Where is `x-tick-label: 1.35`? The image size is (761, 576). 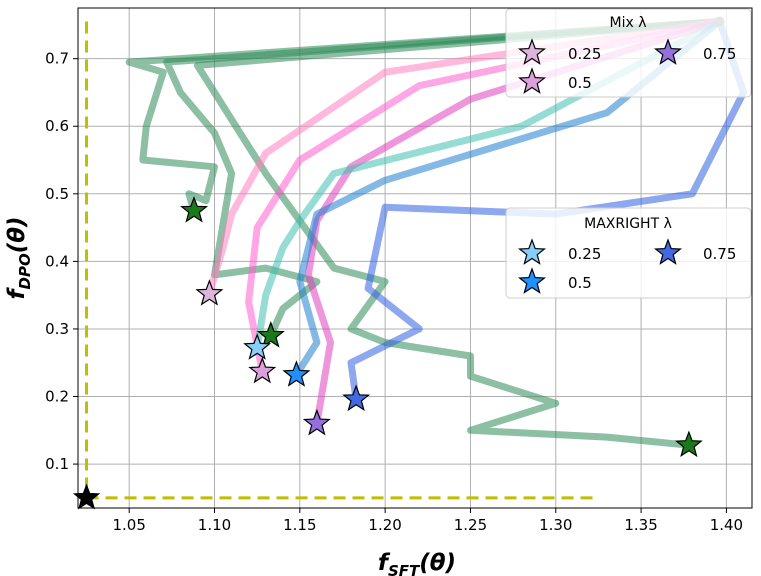 x-tick-label: 1.35 is located at coordinates (640, 525).